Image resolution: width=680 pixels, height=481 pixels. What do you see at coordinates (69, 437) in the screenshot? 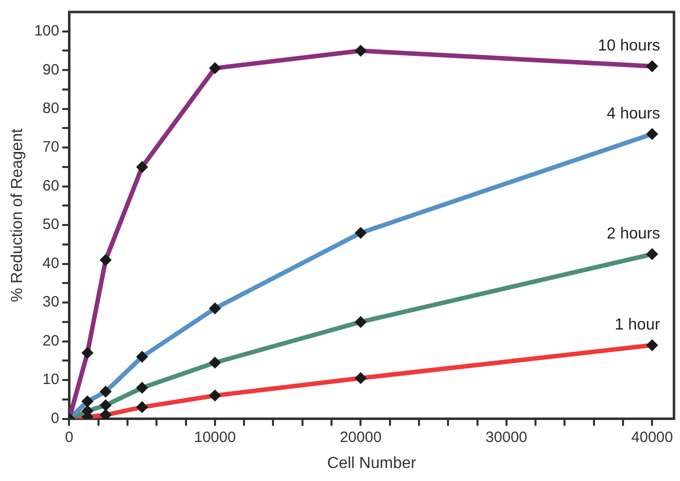
I see `x-tick-label: 0` at bounding box center [69, 437].